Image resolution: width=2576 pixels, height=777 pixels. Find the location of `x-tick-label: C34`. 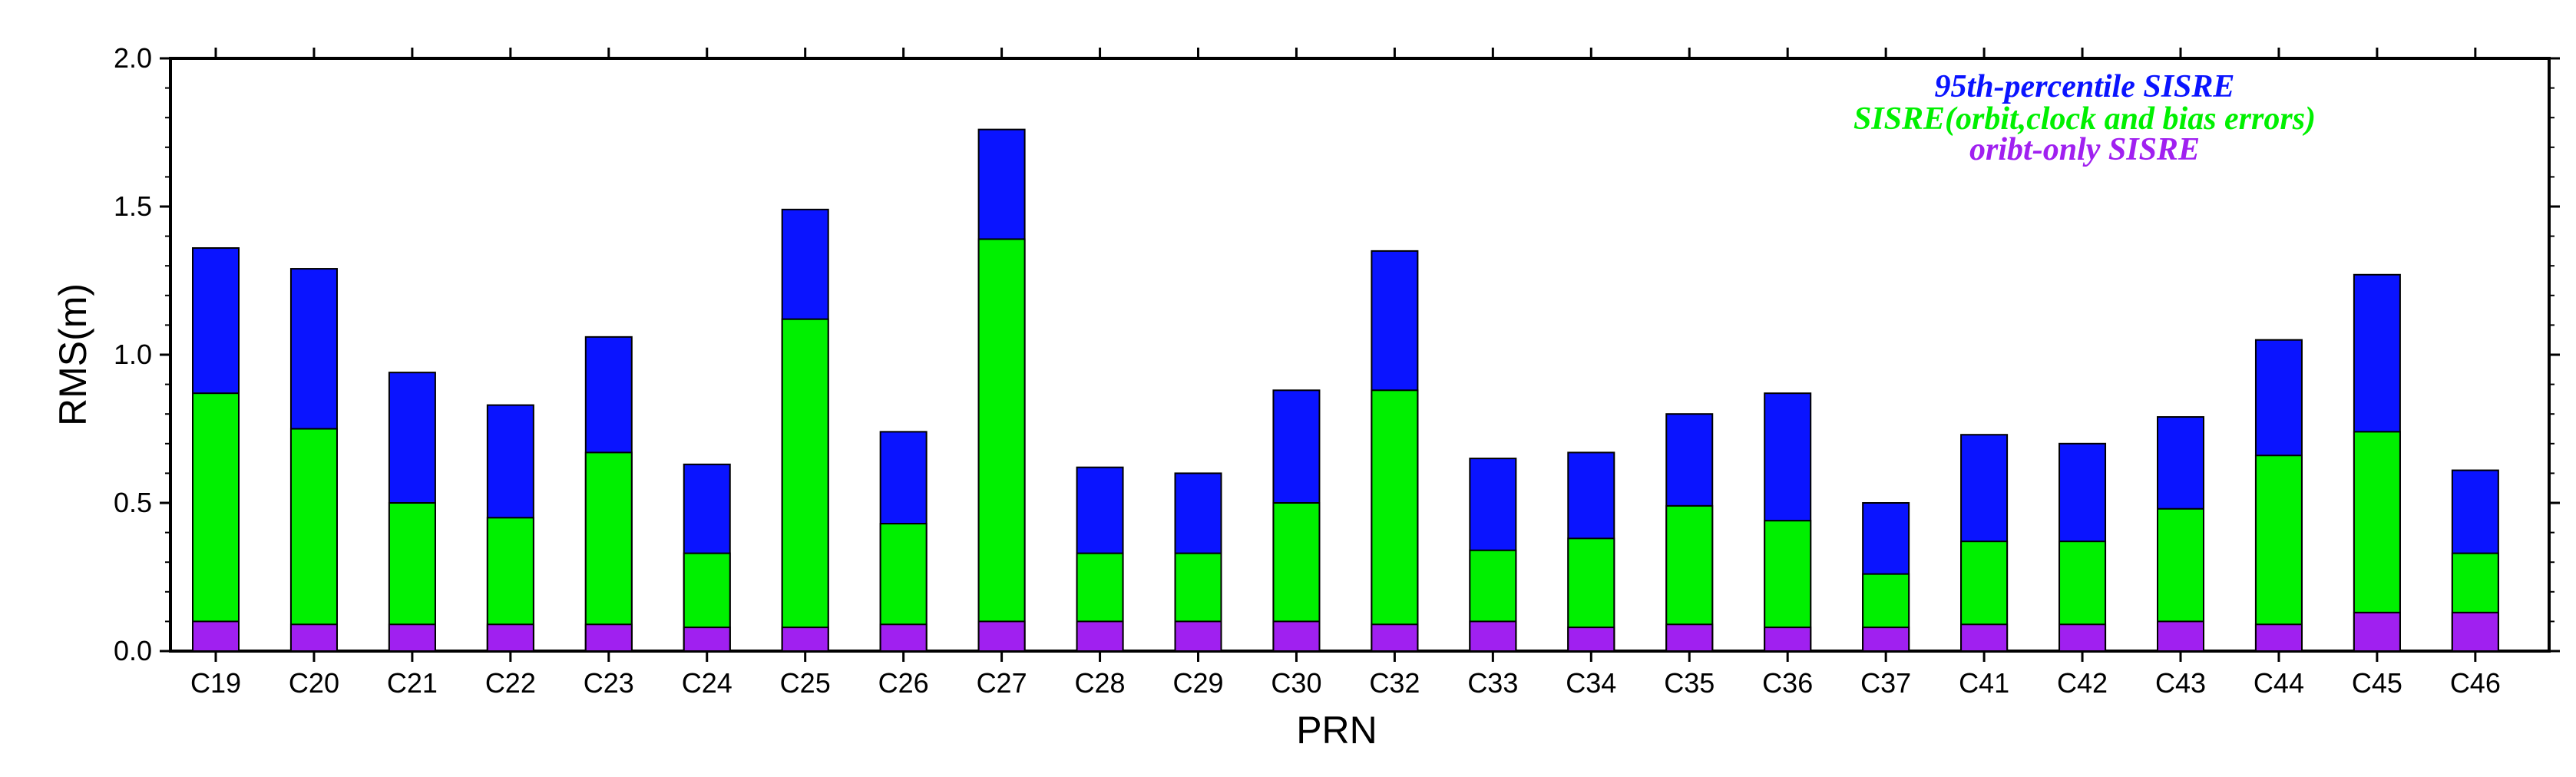

x-tick-label: C34 is located at coordinates (1591, 683).